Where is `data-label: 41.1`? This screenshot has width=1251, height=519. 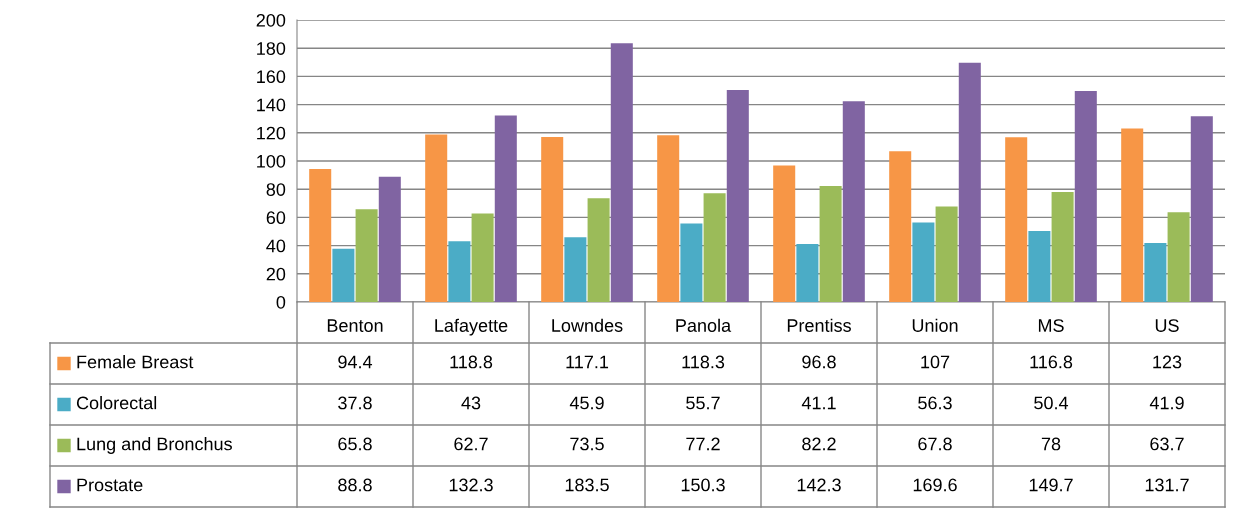 data-label: 41.1 is located at coordinates (818, 403).